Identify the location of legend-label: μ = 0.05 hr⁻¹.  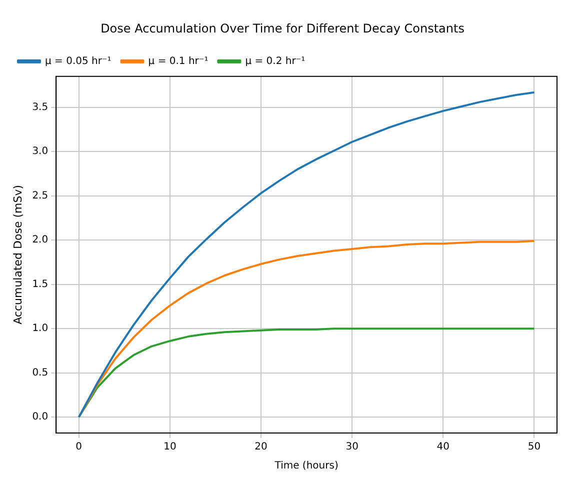
(78, 61).